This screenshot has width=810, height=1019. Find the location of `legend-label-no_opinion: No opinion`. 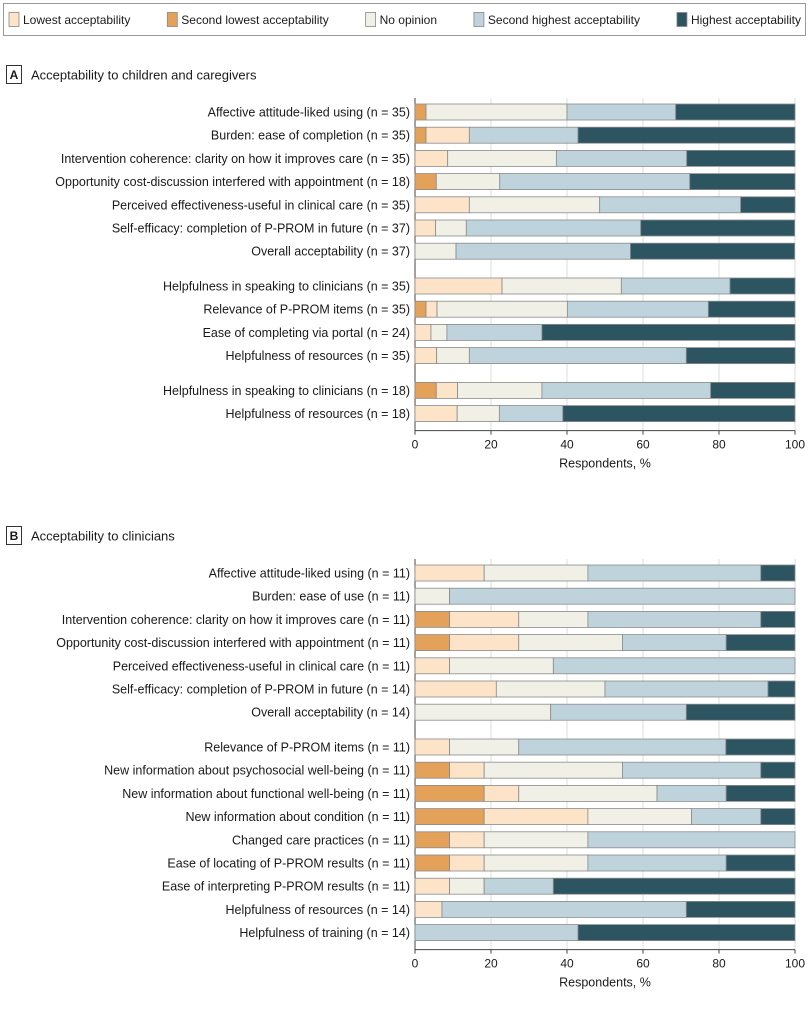

legend-label-no_opinion: No opinion is located at coordinates (408, 20).